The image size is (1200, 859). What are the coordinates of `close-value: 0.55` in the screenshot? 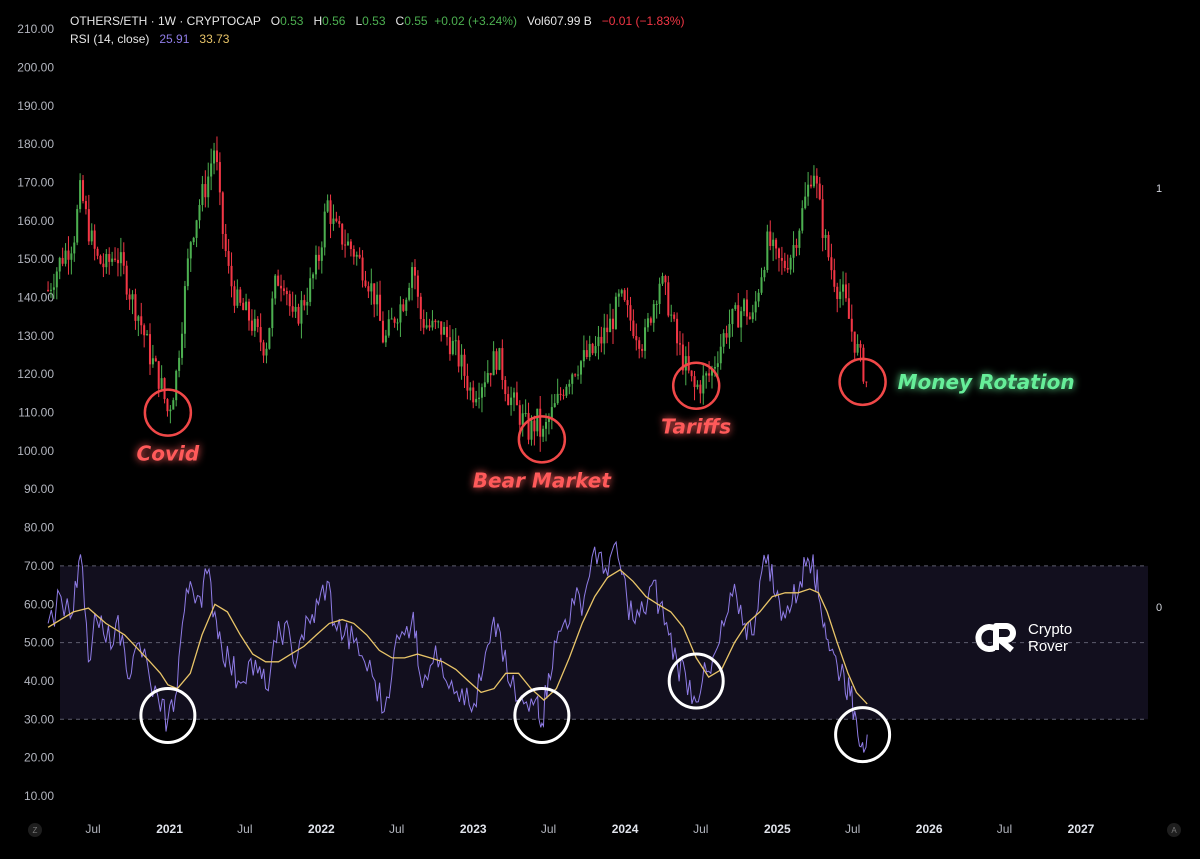 It's located at (416, 21).